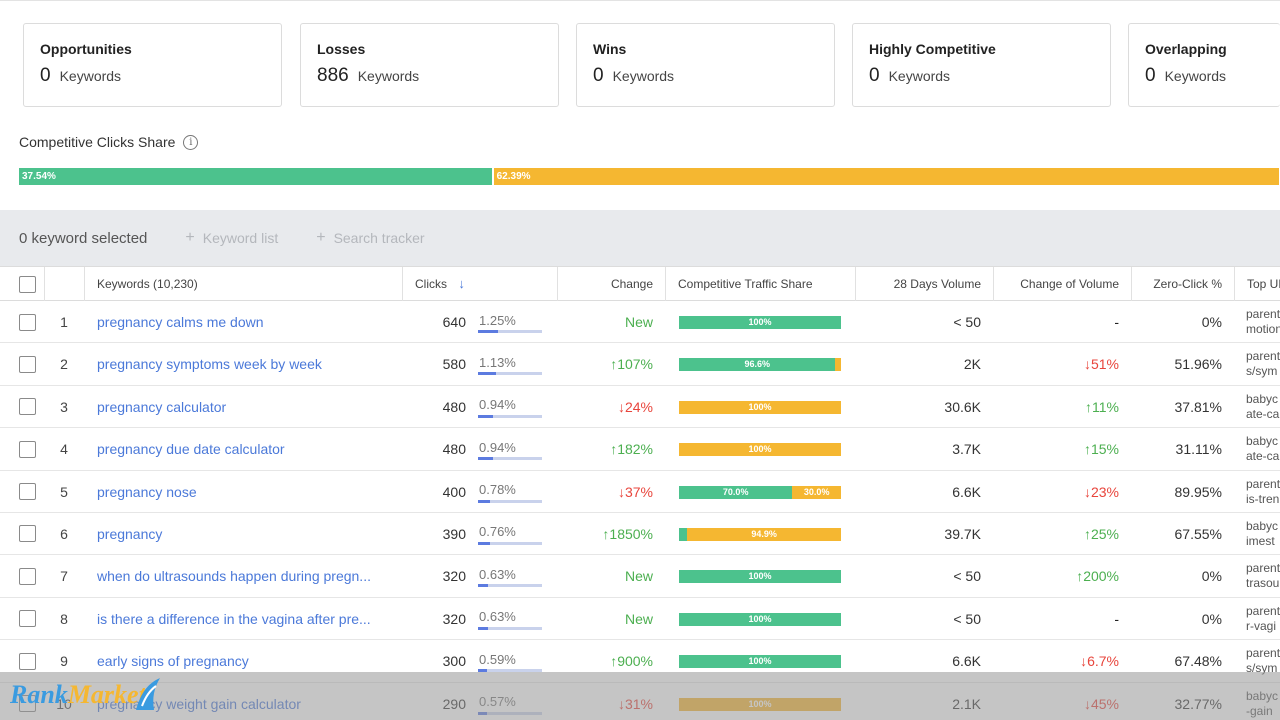 The width and height of the screenshot is (1280, 720). What do you see at coordinates (705, 65) in the screenshot?
I see `card-wins: Wins 0 Keywords` at bounding box center [705, 65].